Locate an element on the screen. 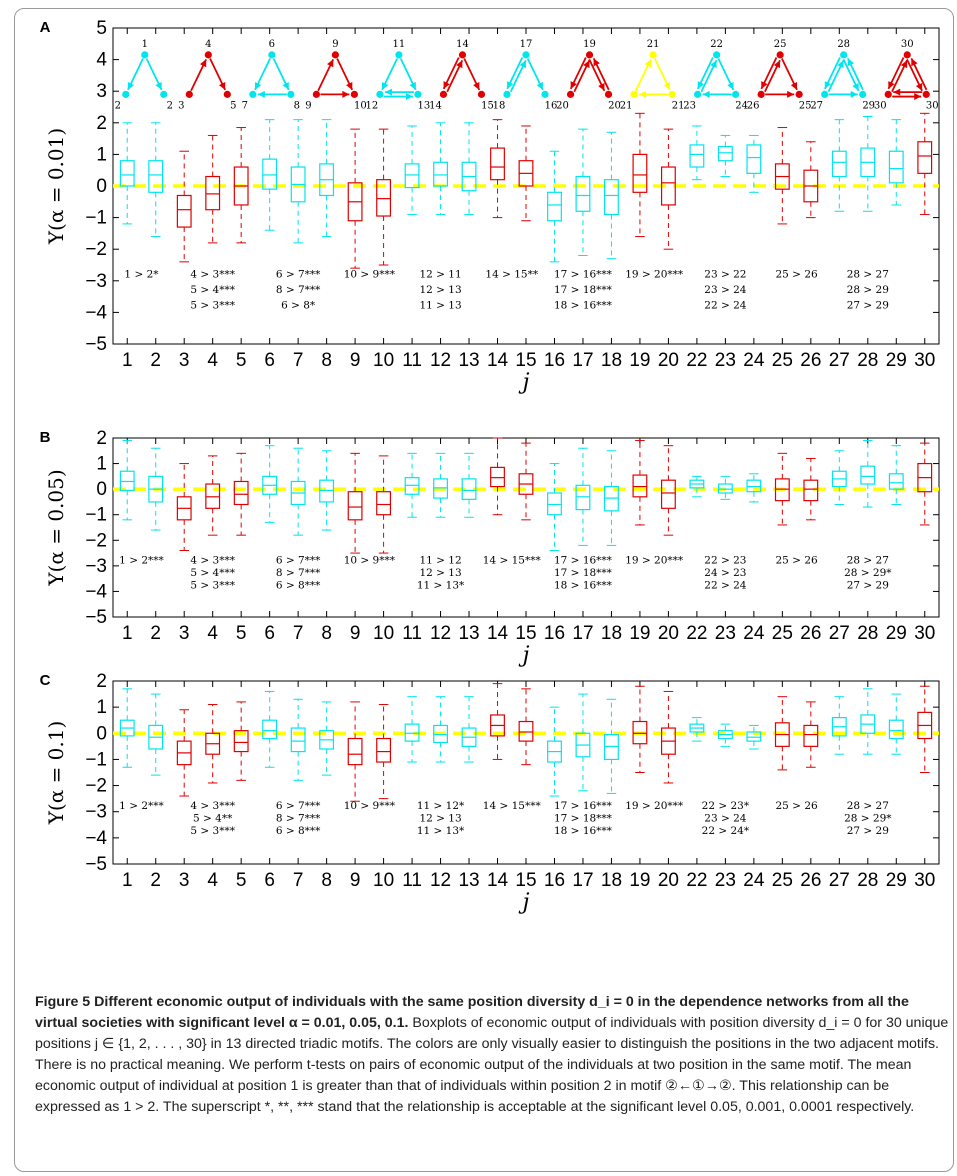  panel-a-xlabel: j is located at coordinates (524, 382).